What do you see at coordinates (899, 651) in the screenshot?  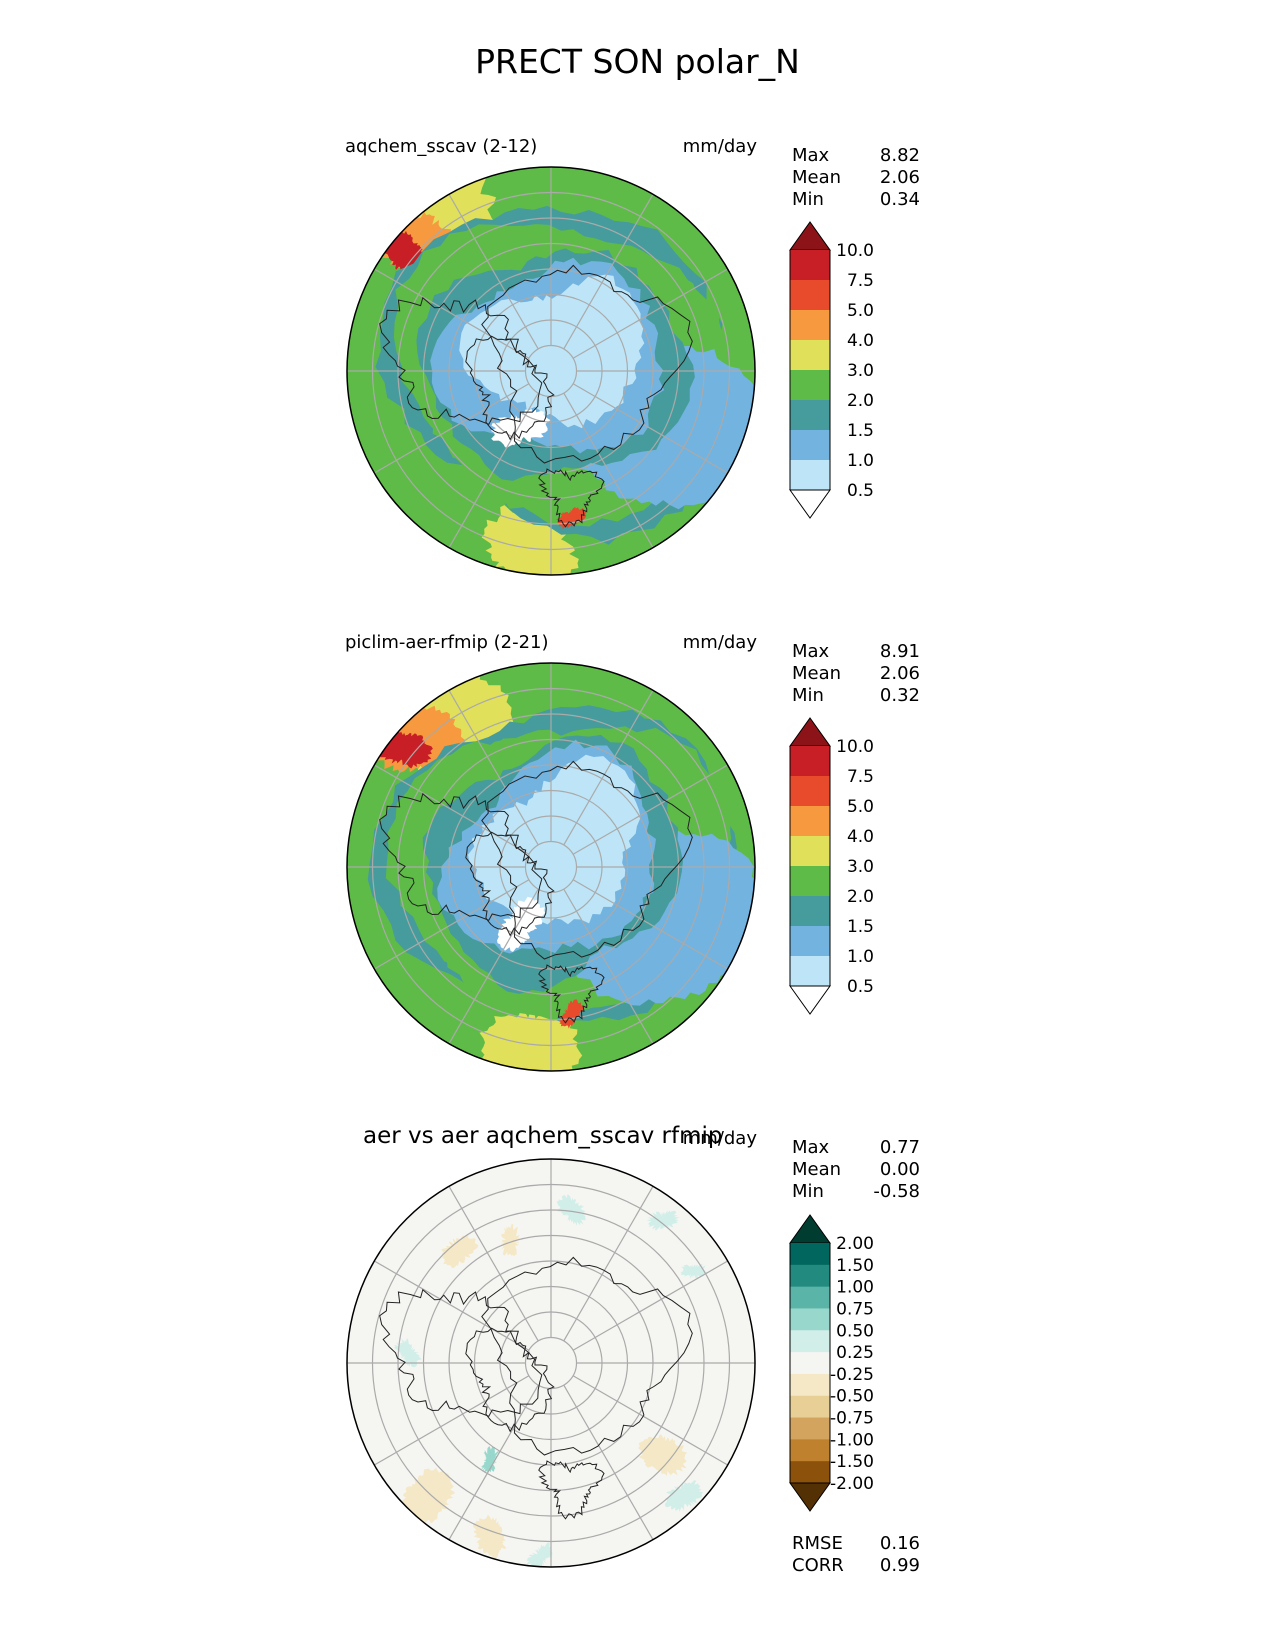 I see `panel2-stat-max-value: 8.91` at bounding box center [899, 651].